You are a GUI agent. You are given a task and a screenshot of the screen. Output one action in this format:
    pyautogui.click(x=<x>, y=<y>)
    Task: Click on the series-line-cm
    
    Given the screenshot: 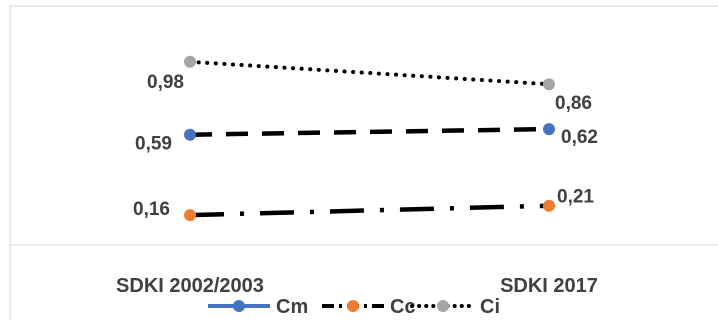 What is the action you would take?
    pyautogui.click(x=369, y=131)
    